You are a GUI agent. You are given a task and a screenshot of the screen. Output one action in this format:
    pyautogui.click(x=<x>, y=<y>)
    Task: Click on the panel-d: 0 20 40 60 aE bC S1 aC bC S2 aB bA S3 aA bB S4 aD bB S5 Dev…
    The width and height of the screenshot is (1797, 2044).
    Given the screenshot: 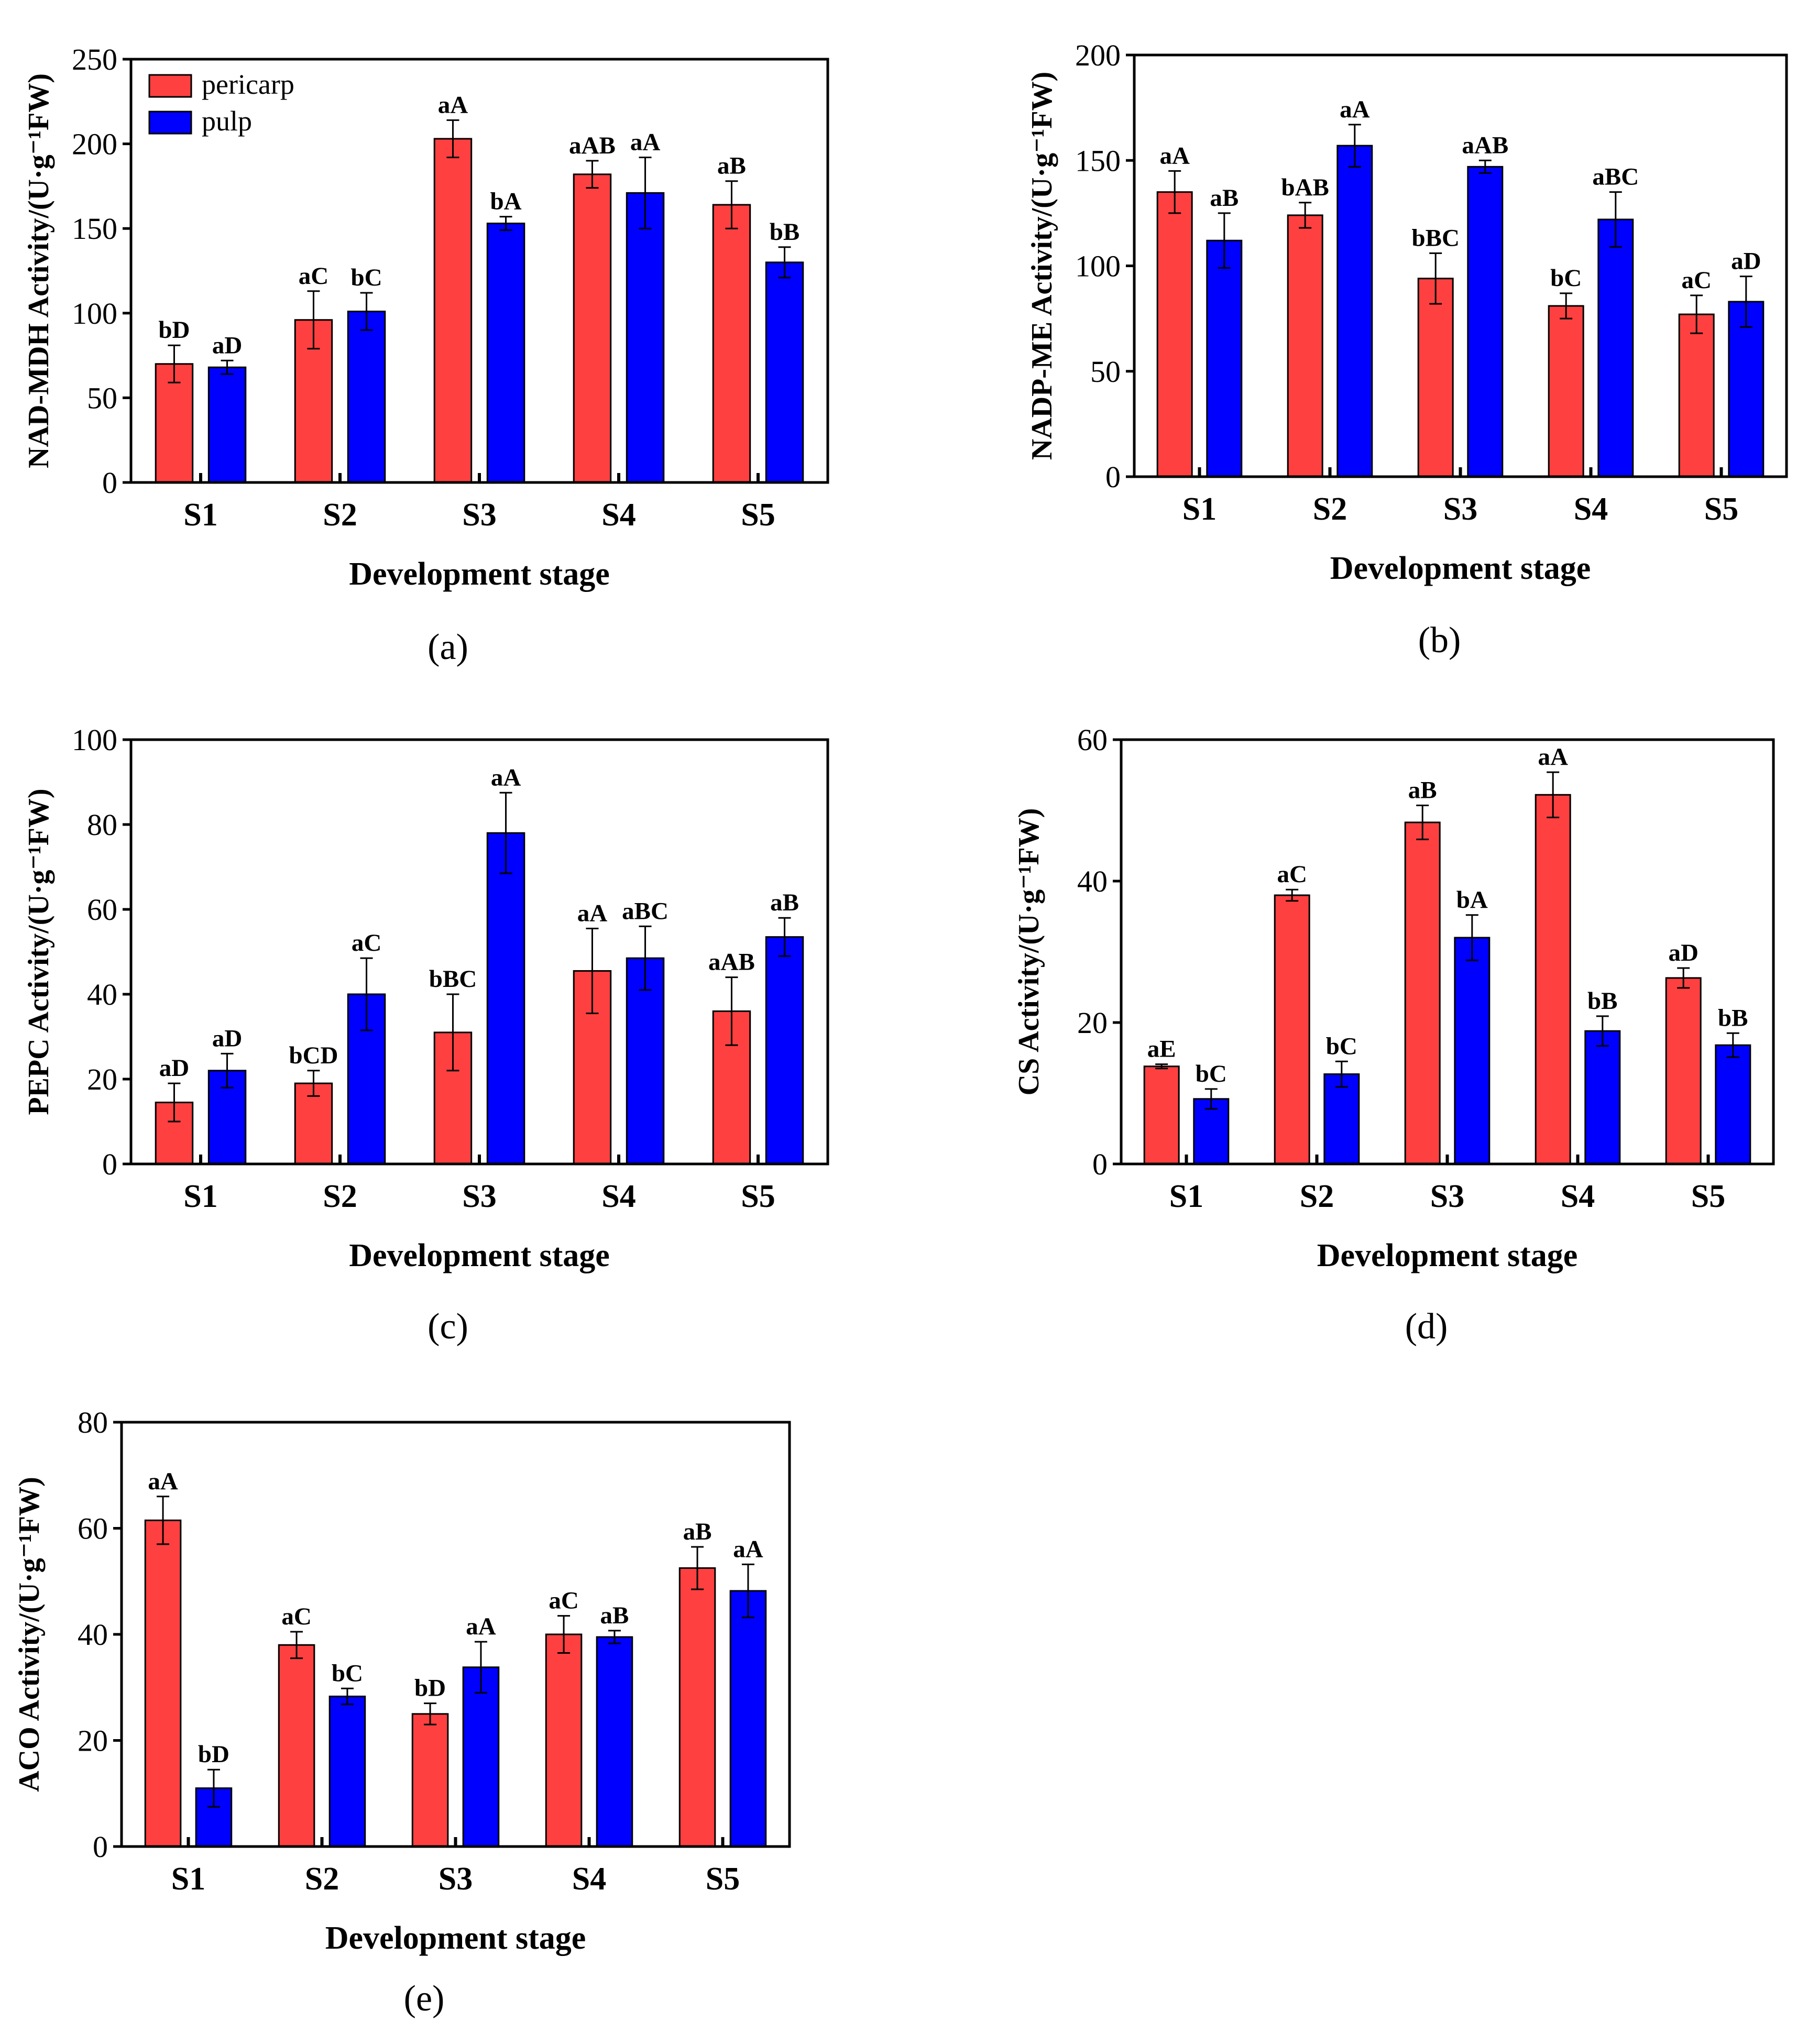 What is the action you would take?
    pyautogui.click(x=1394, y=1035)
    